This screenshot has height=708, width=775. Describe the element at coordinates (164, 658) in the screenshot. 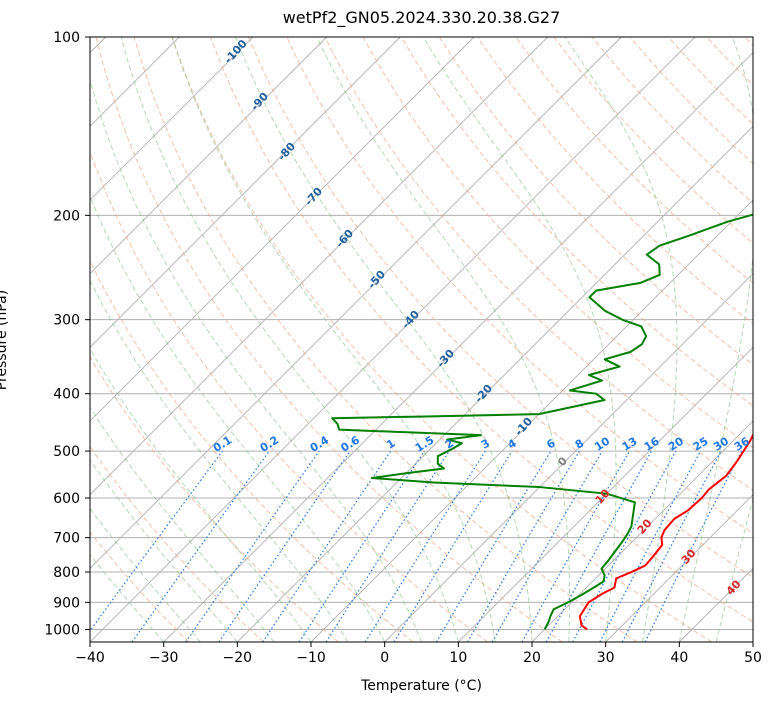

I see `x-tick-label: −30` at that location.